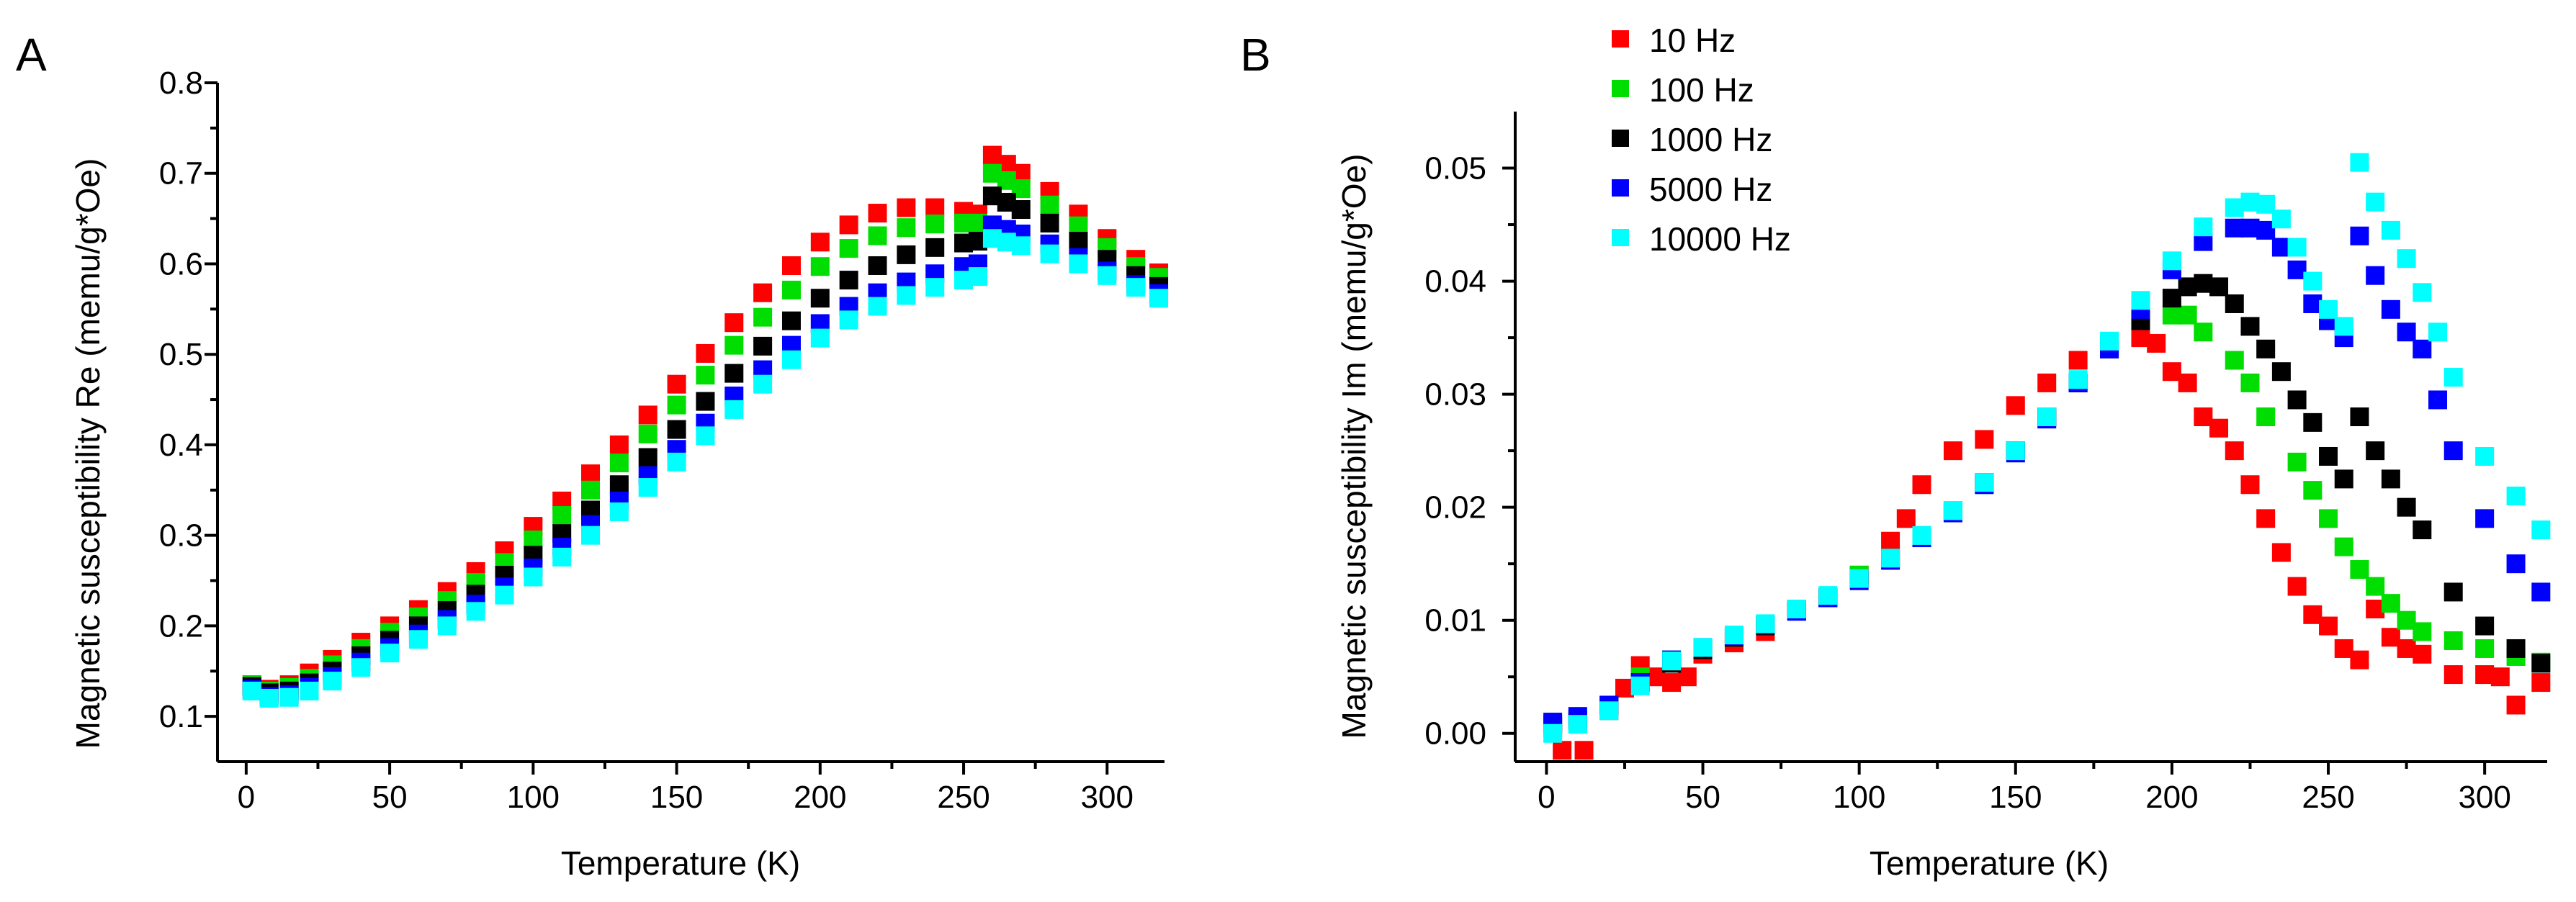  I want to click on panel-a-y-tick-label: 0.2, so click(181, 626).